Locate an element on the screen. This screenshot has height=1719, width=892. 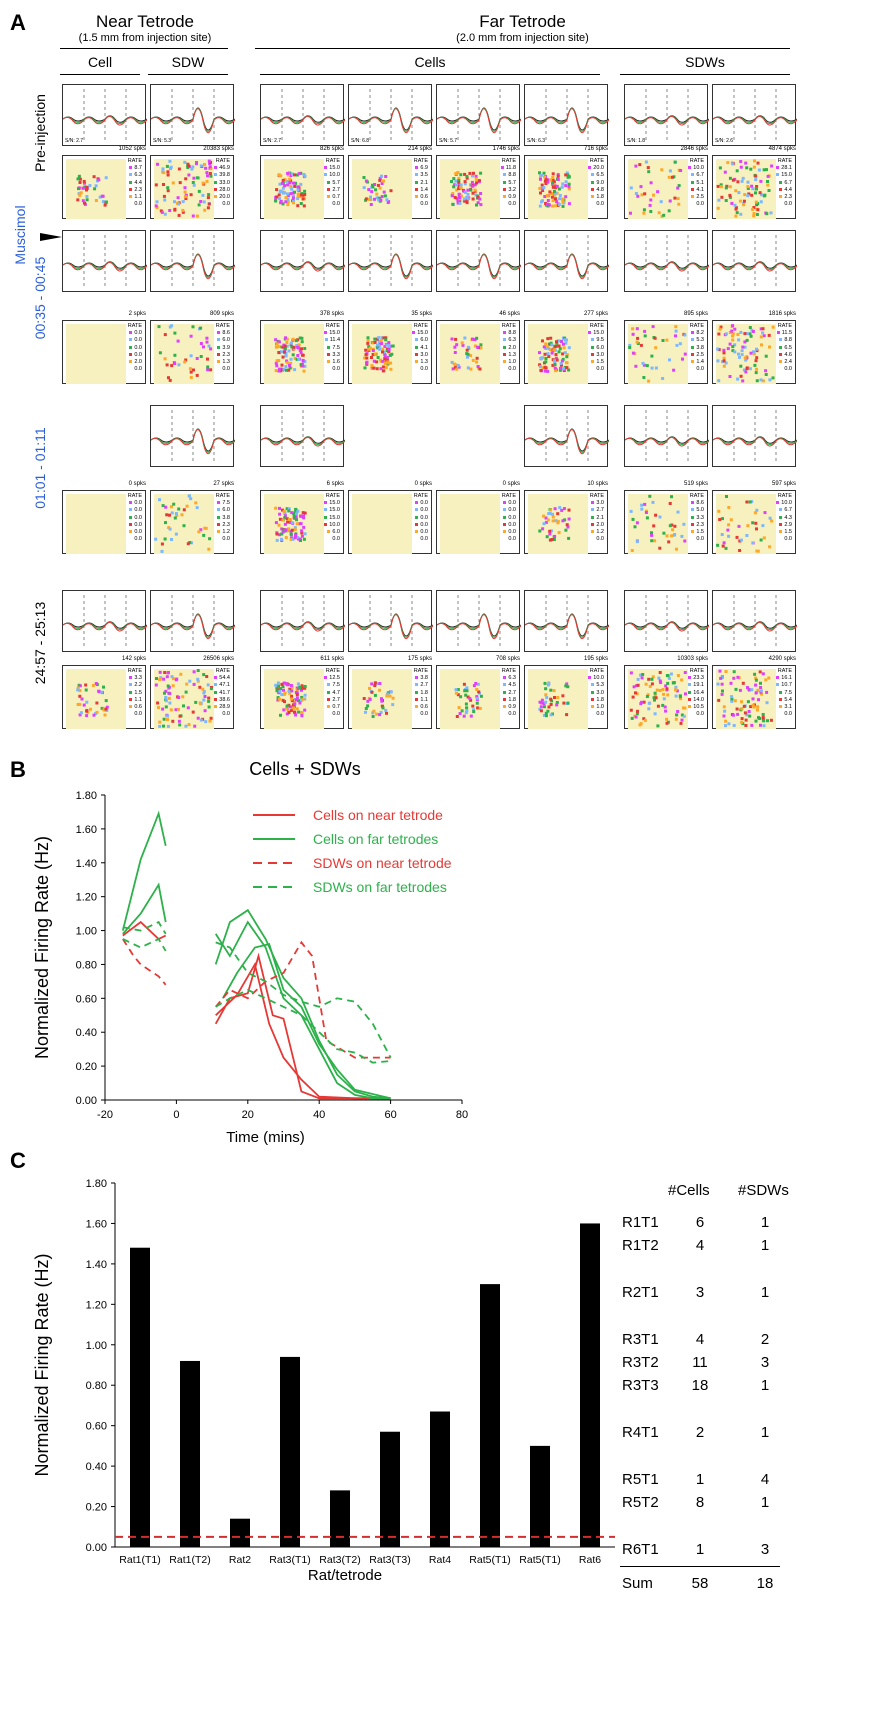
rate-value: 8.6 is located at coordinates (226, 333).